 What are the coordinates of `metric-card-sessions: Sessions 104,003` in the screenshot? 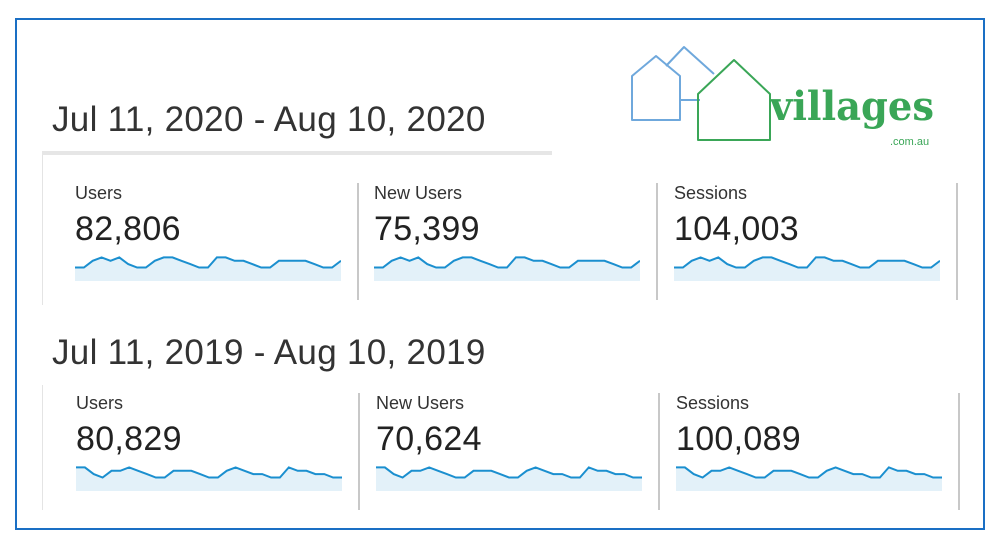 It's located at (809, 232).